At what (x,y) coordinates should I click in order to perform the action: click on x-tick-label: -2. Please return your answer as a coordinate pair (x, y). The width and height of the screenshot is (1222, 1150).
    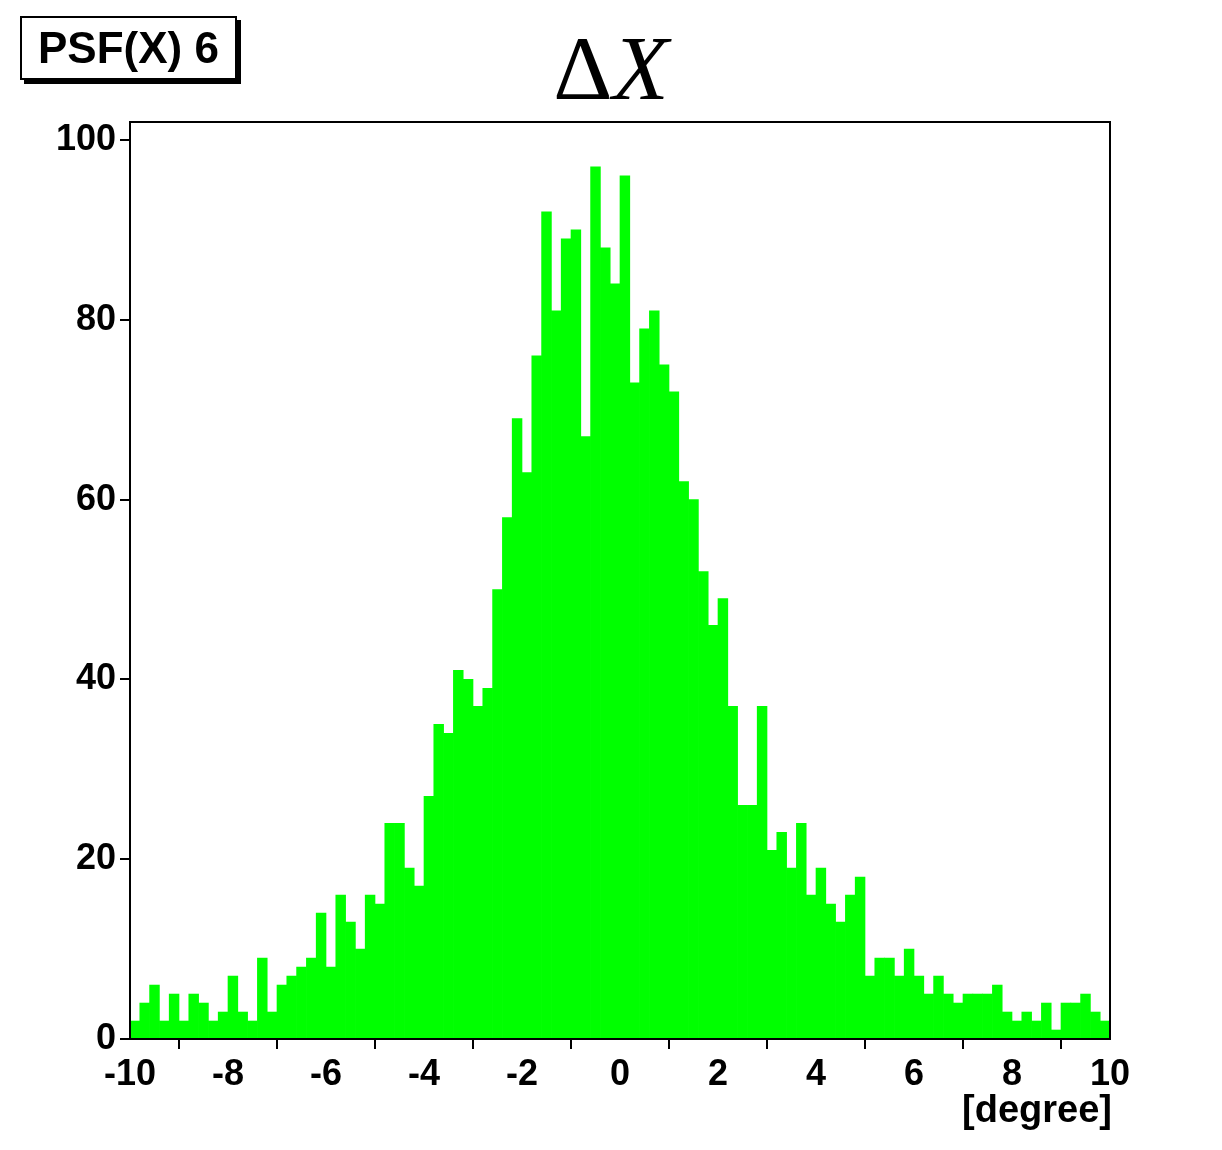
    Looking at the image, I should click on (522, 1072).